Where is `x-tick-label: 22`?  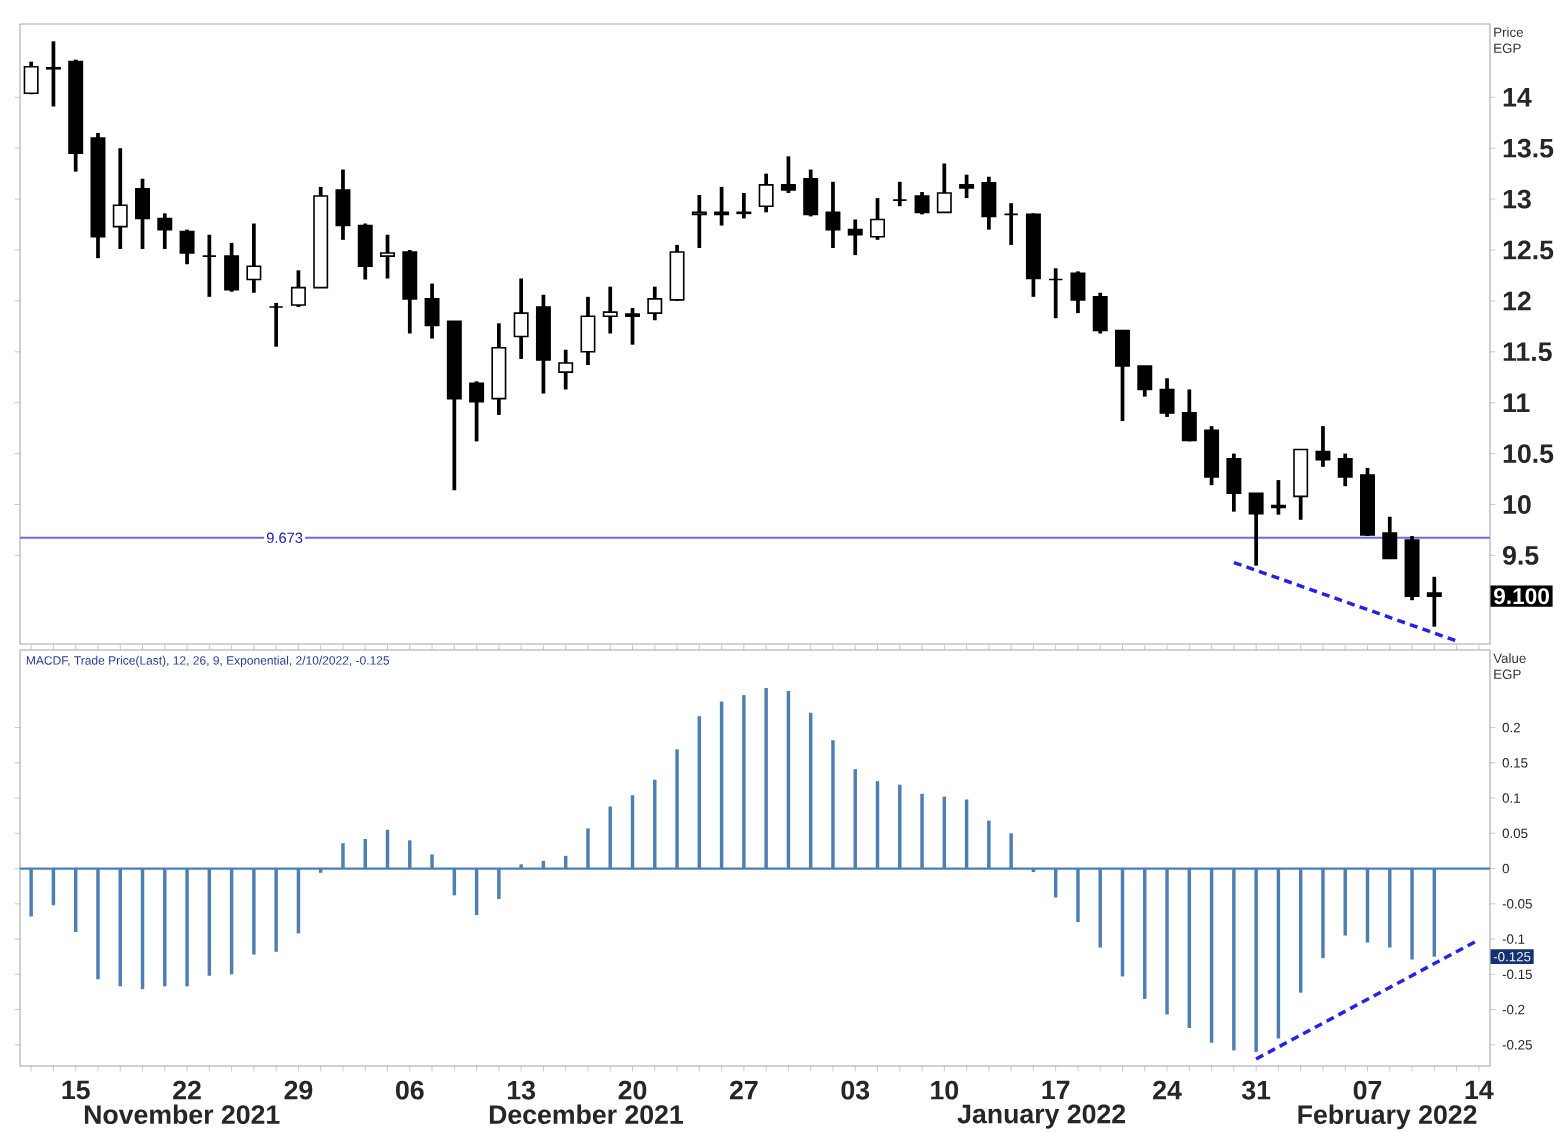
x-tick-label: 22 is located at coordinates (187, 1090).